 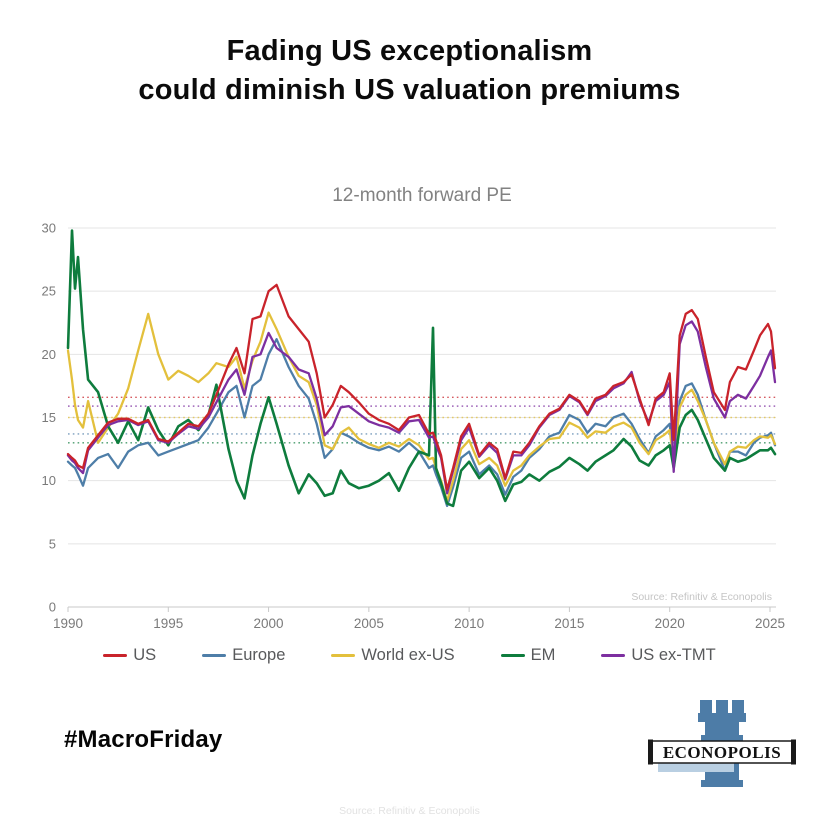 I want to click on y-tick-label-25: 25, so click(x=49, y=291).